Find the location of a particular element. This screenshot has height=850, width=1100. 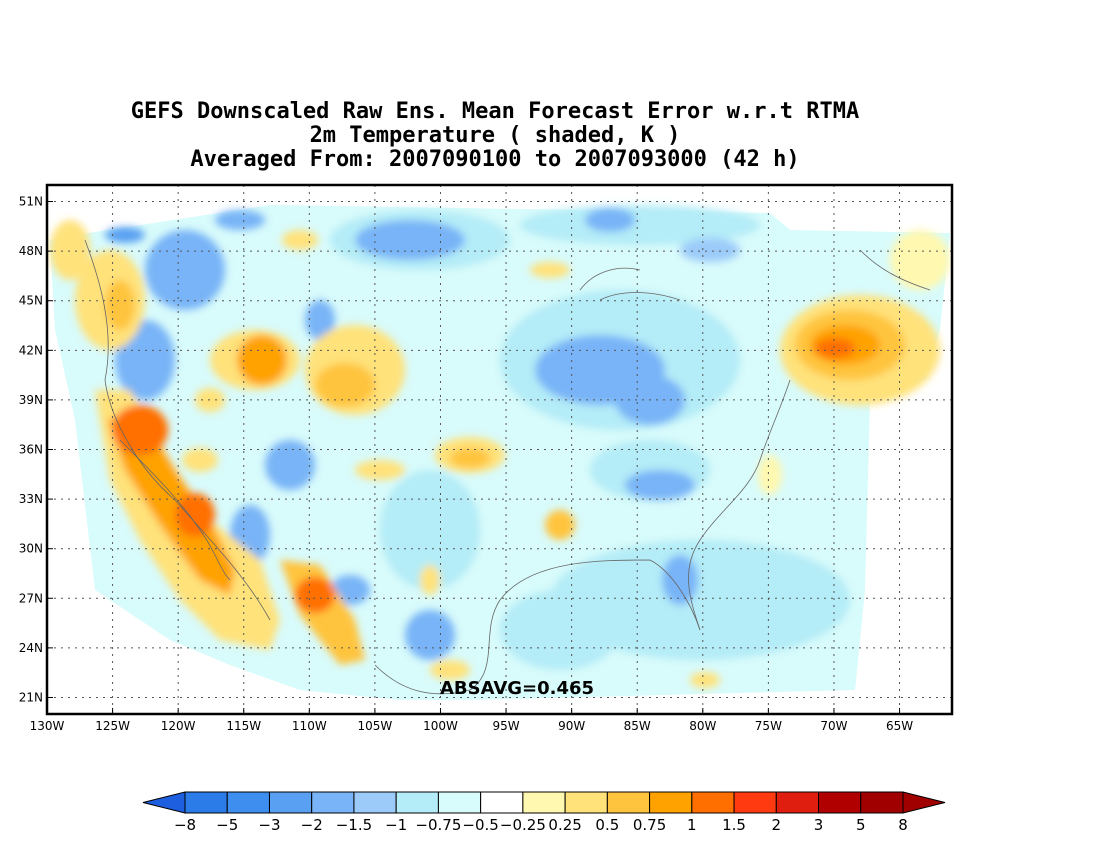

lon-tick-label: 115W is located at coordinates (243, 726).